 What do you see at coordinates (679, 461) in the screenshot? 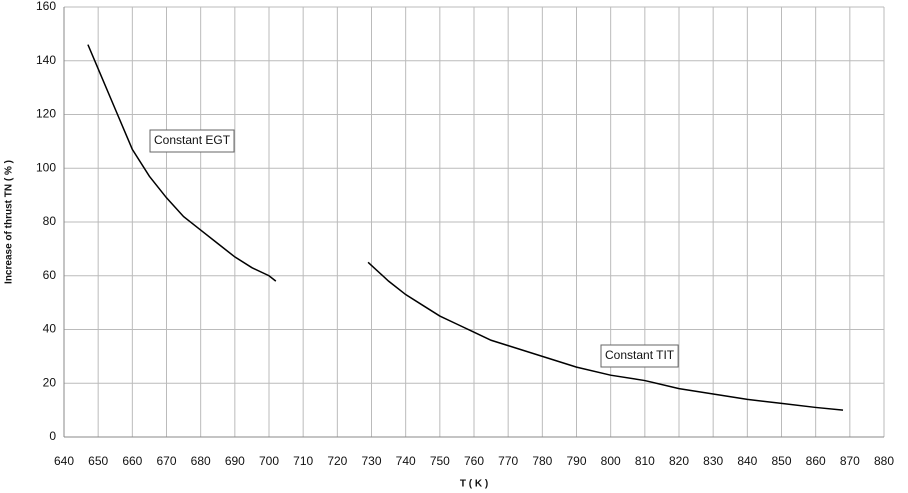
I see `x-tick-label: 820` at bounding box center [679, 461].